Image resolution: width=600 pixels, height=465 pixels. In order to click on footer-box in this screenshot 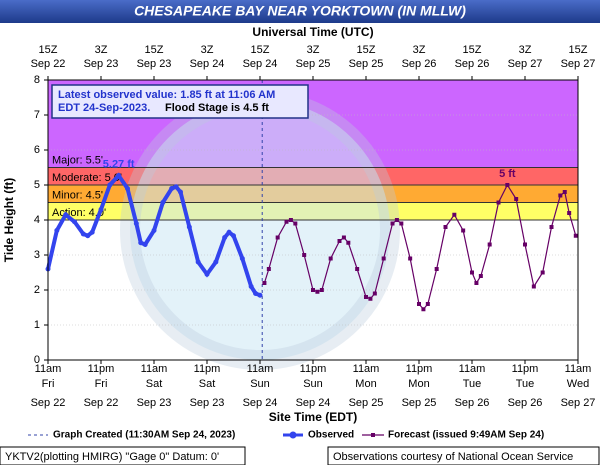, I will do `click(463, 455)`.